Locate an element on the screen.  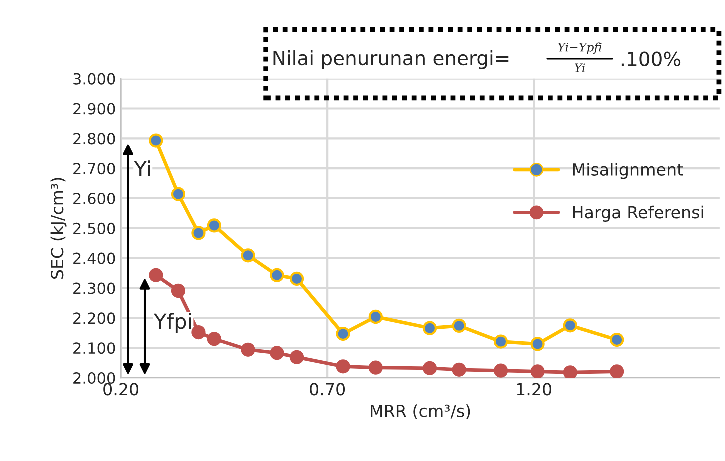
text: Yi is located at coordinates (580, 68).